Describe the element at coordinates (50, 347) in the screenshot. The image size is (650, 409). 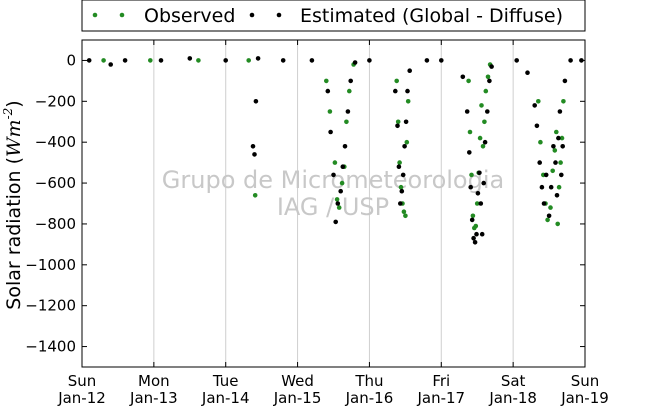
I see `y-tick-label: −1400` at that location.